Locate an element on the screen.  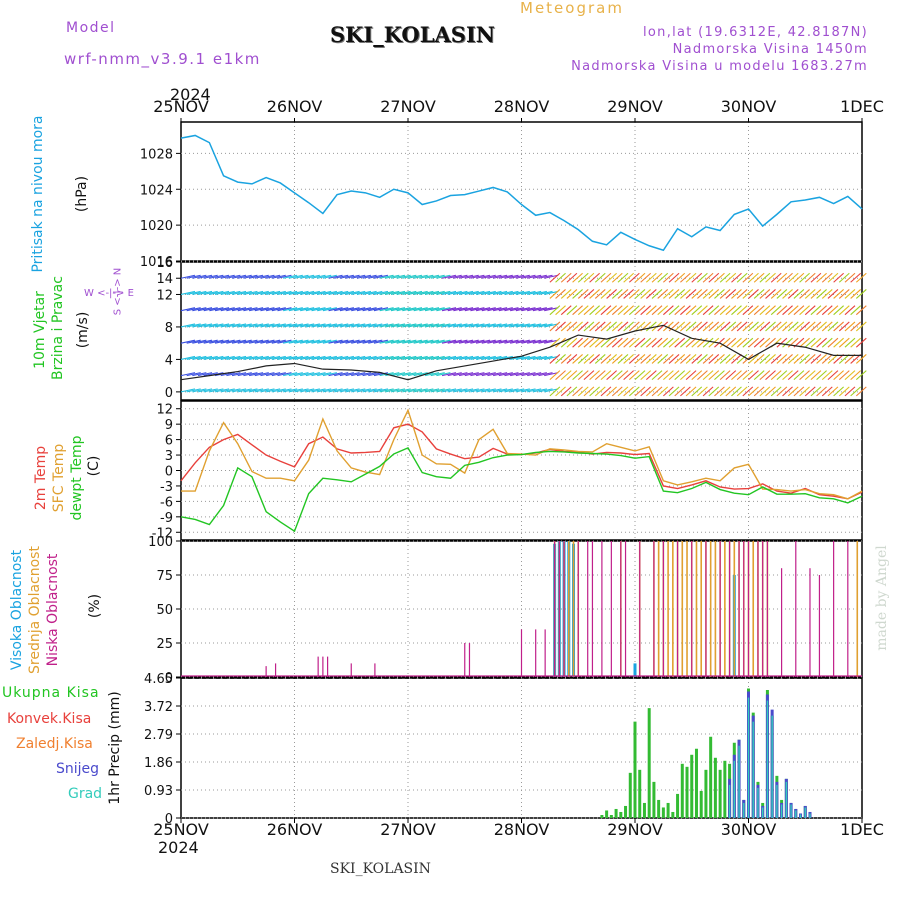
y-tick-label: 12 is located at coordinates (164, 410).